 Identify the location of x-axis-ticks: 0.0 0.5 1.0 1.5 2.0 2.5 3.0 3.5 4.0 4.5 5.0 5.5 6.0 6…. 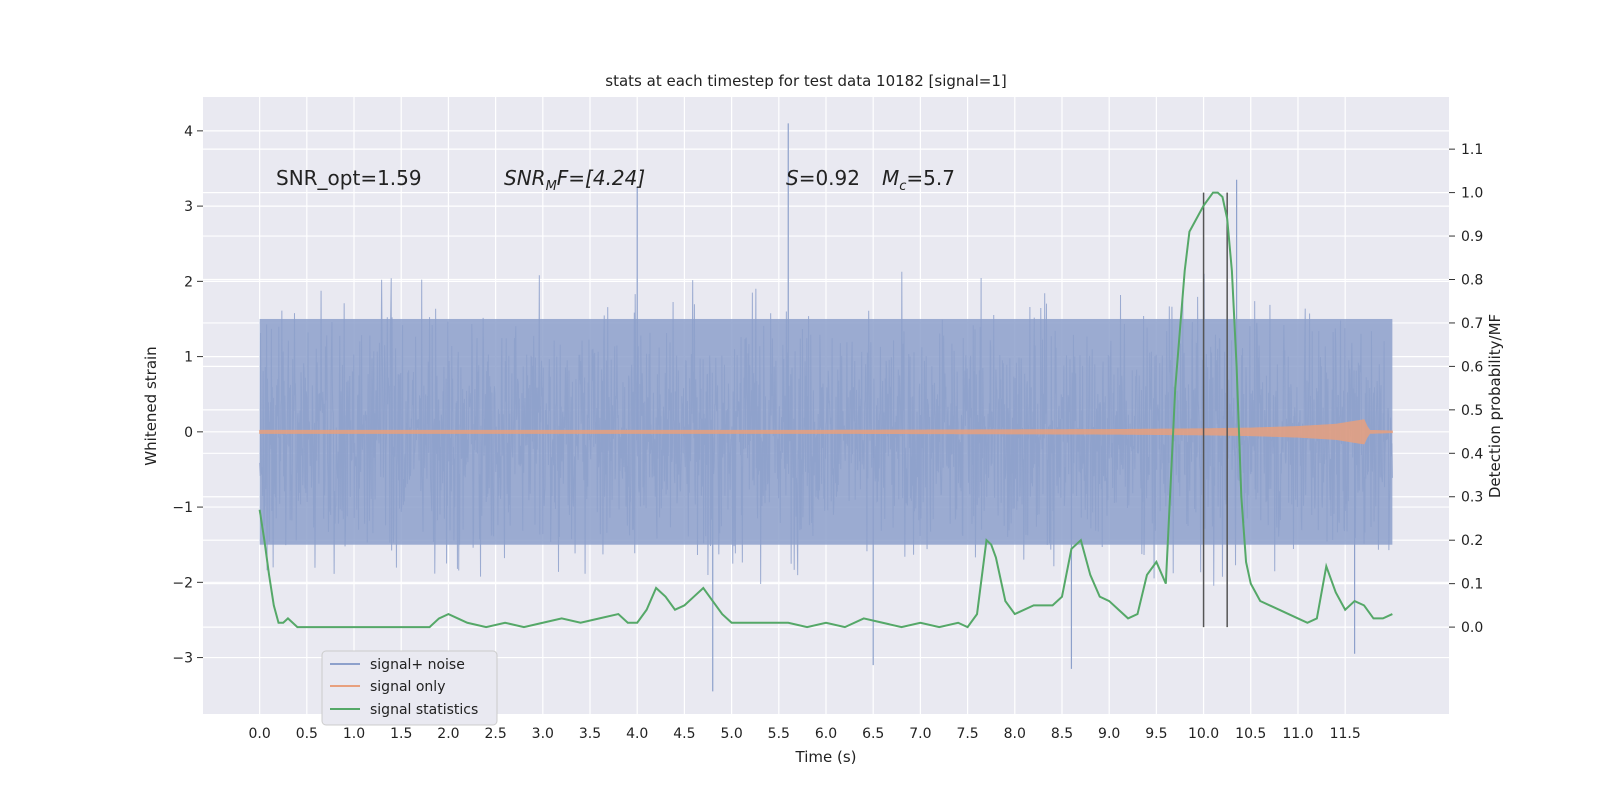
(805, 734).